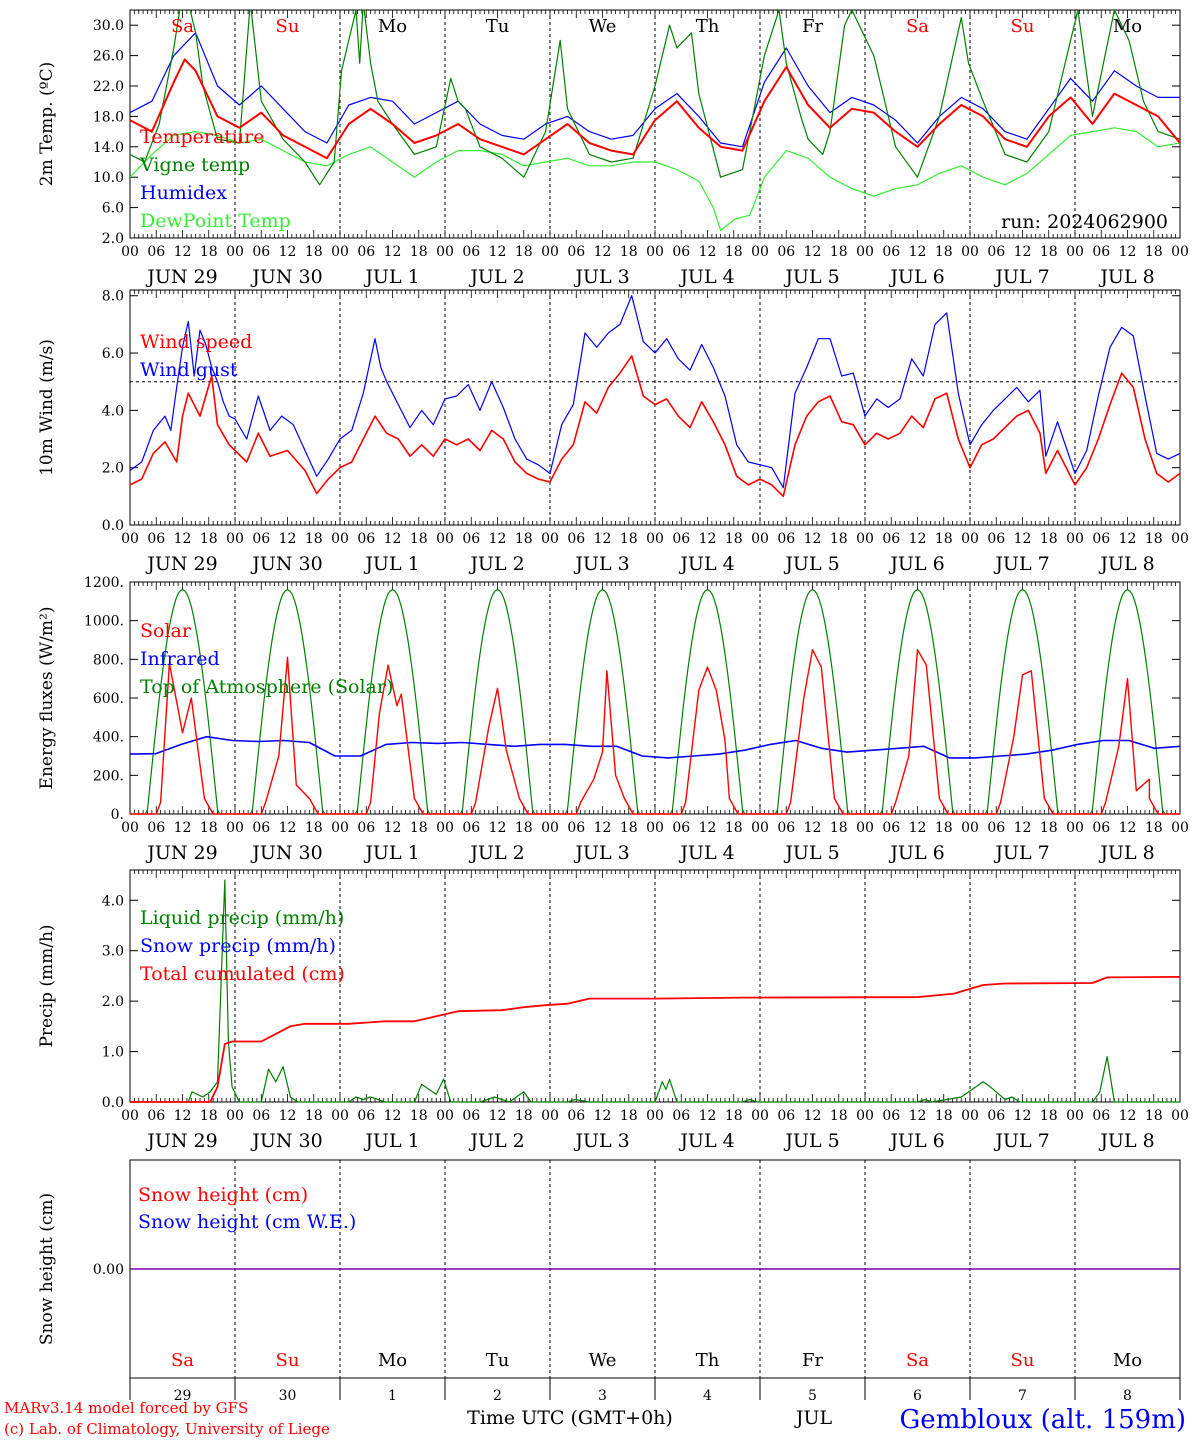  I want to click on legend-entry: Snow height (cm W.E.), so click(247, 1222).